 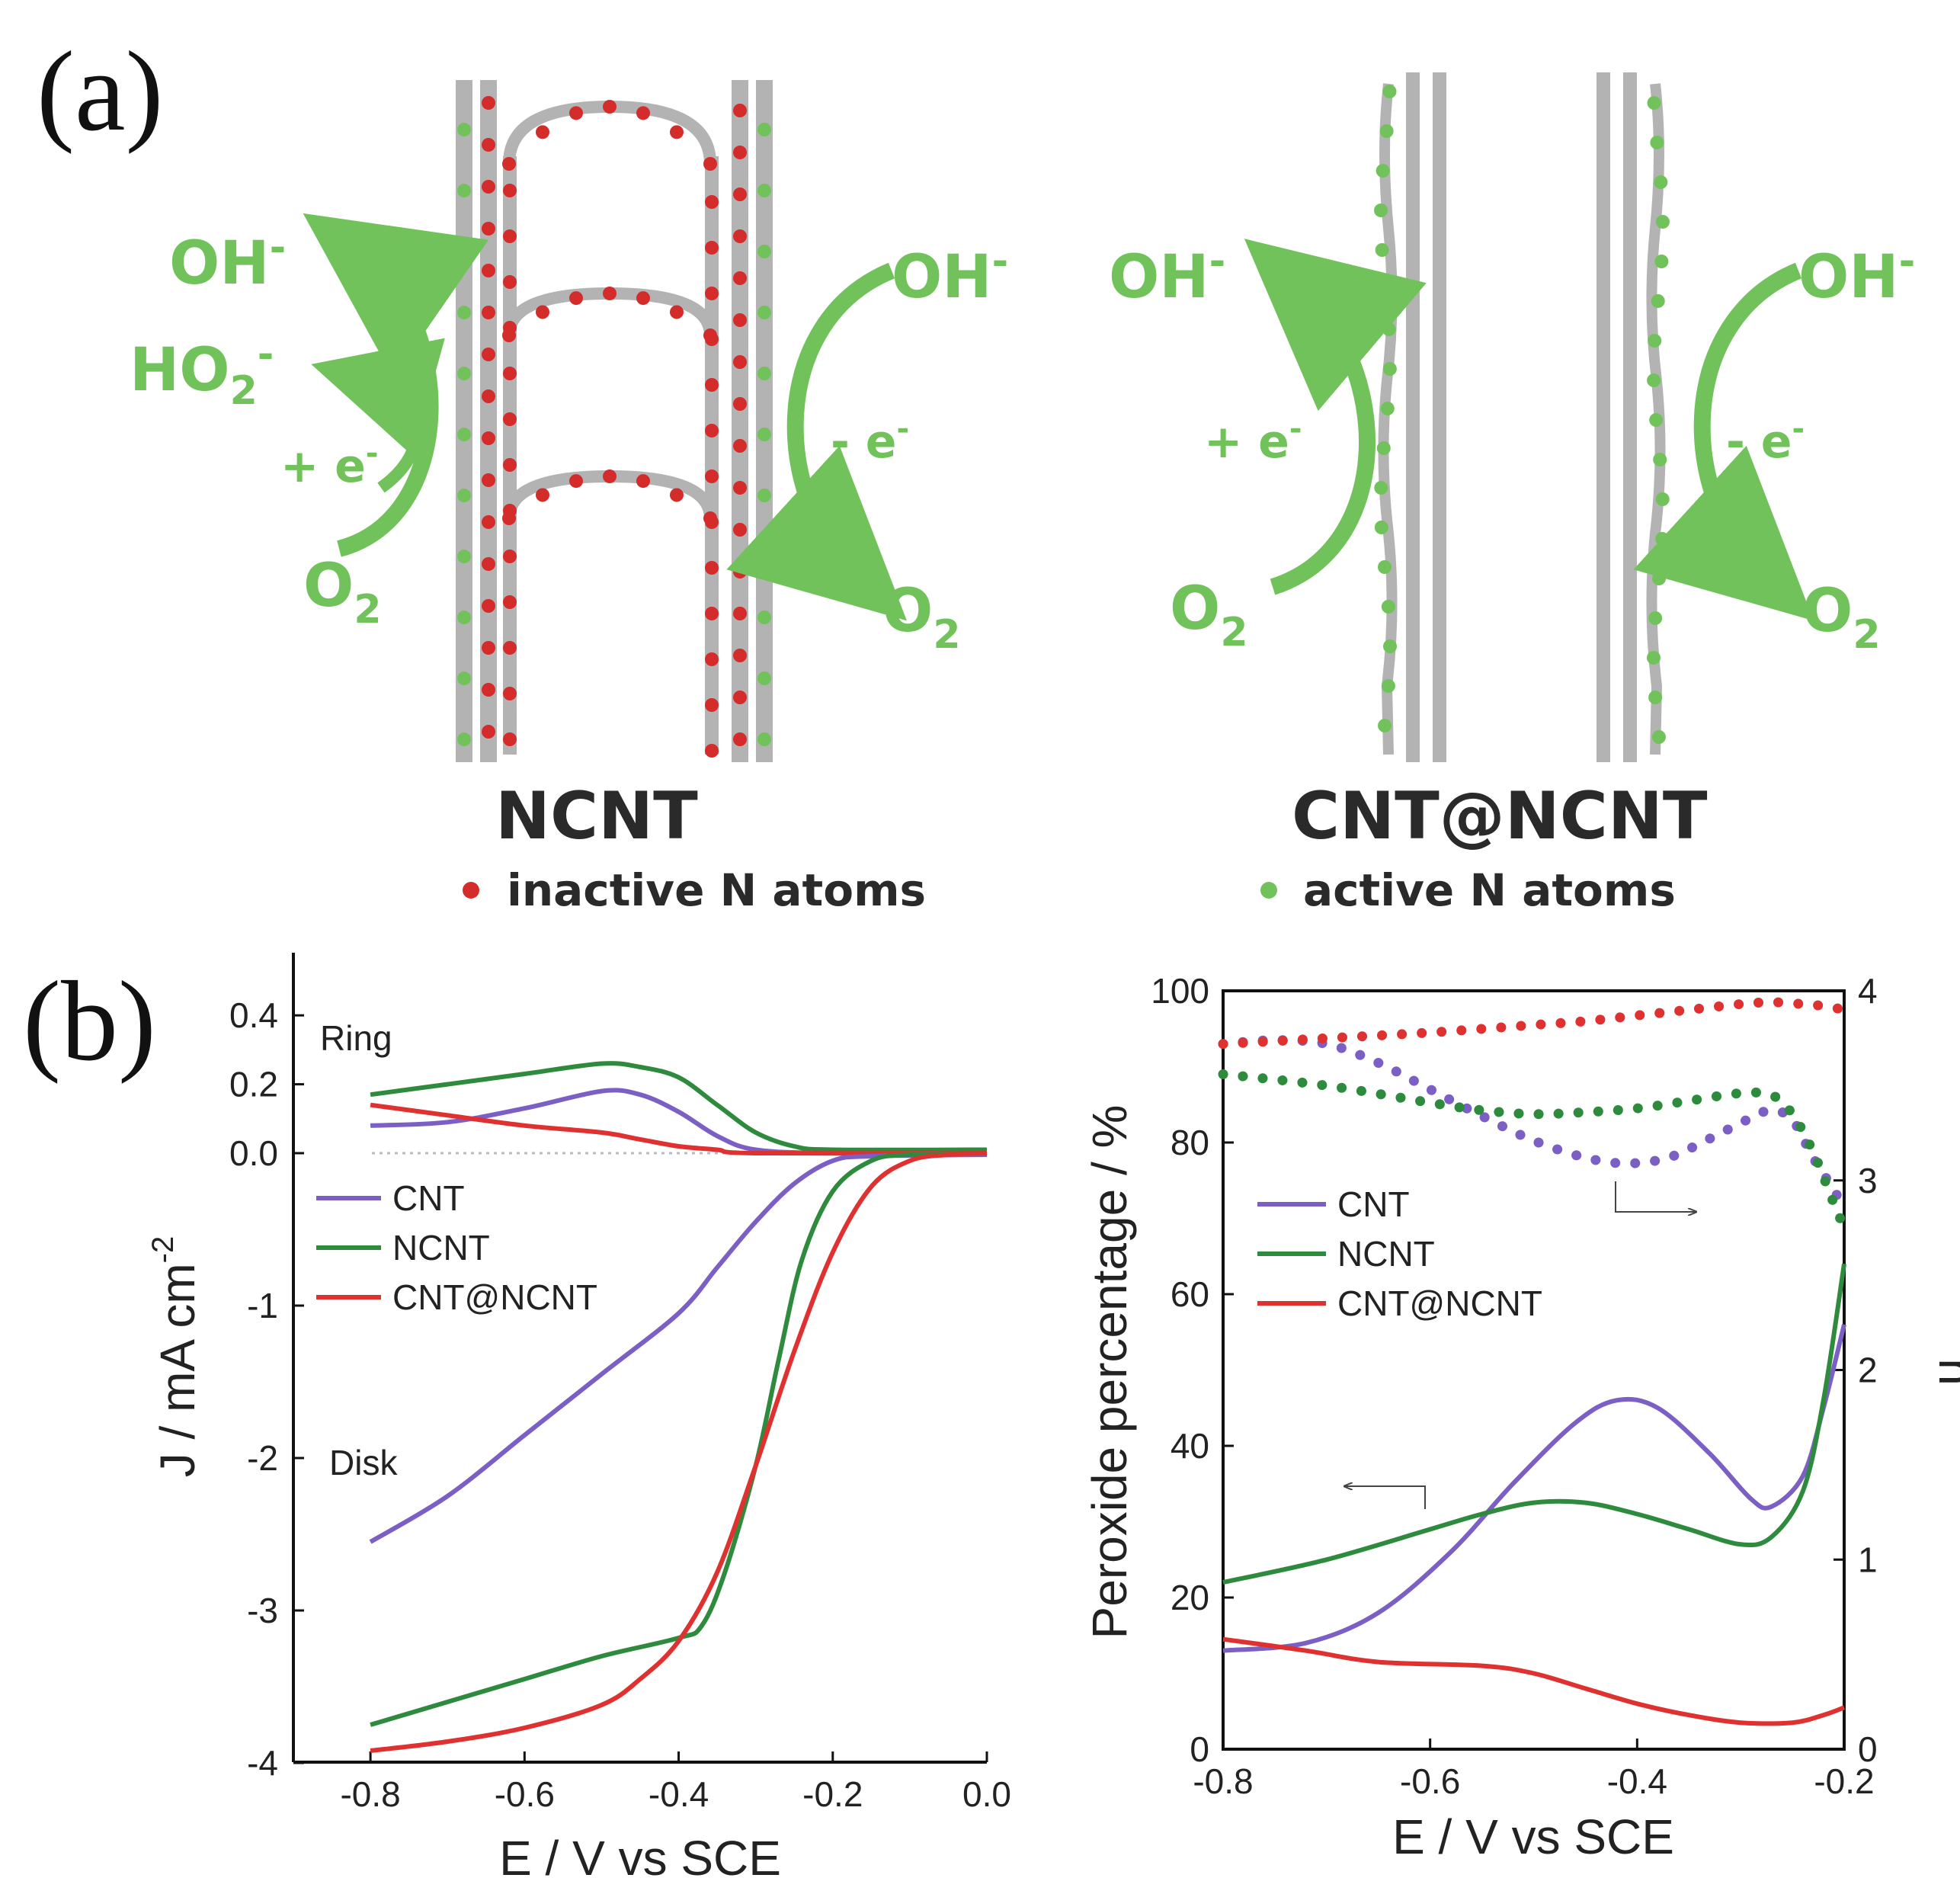 What do you see at coordinates (262, 1305) in the screenshot?
I see `chart1-y-tick-label: -1` at bounding box center [262, 1305].